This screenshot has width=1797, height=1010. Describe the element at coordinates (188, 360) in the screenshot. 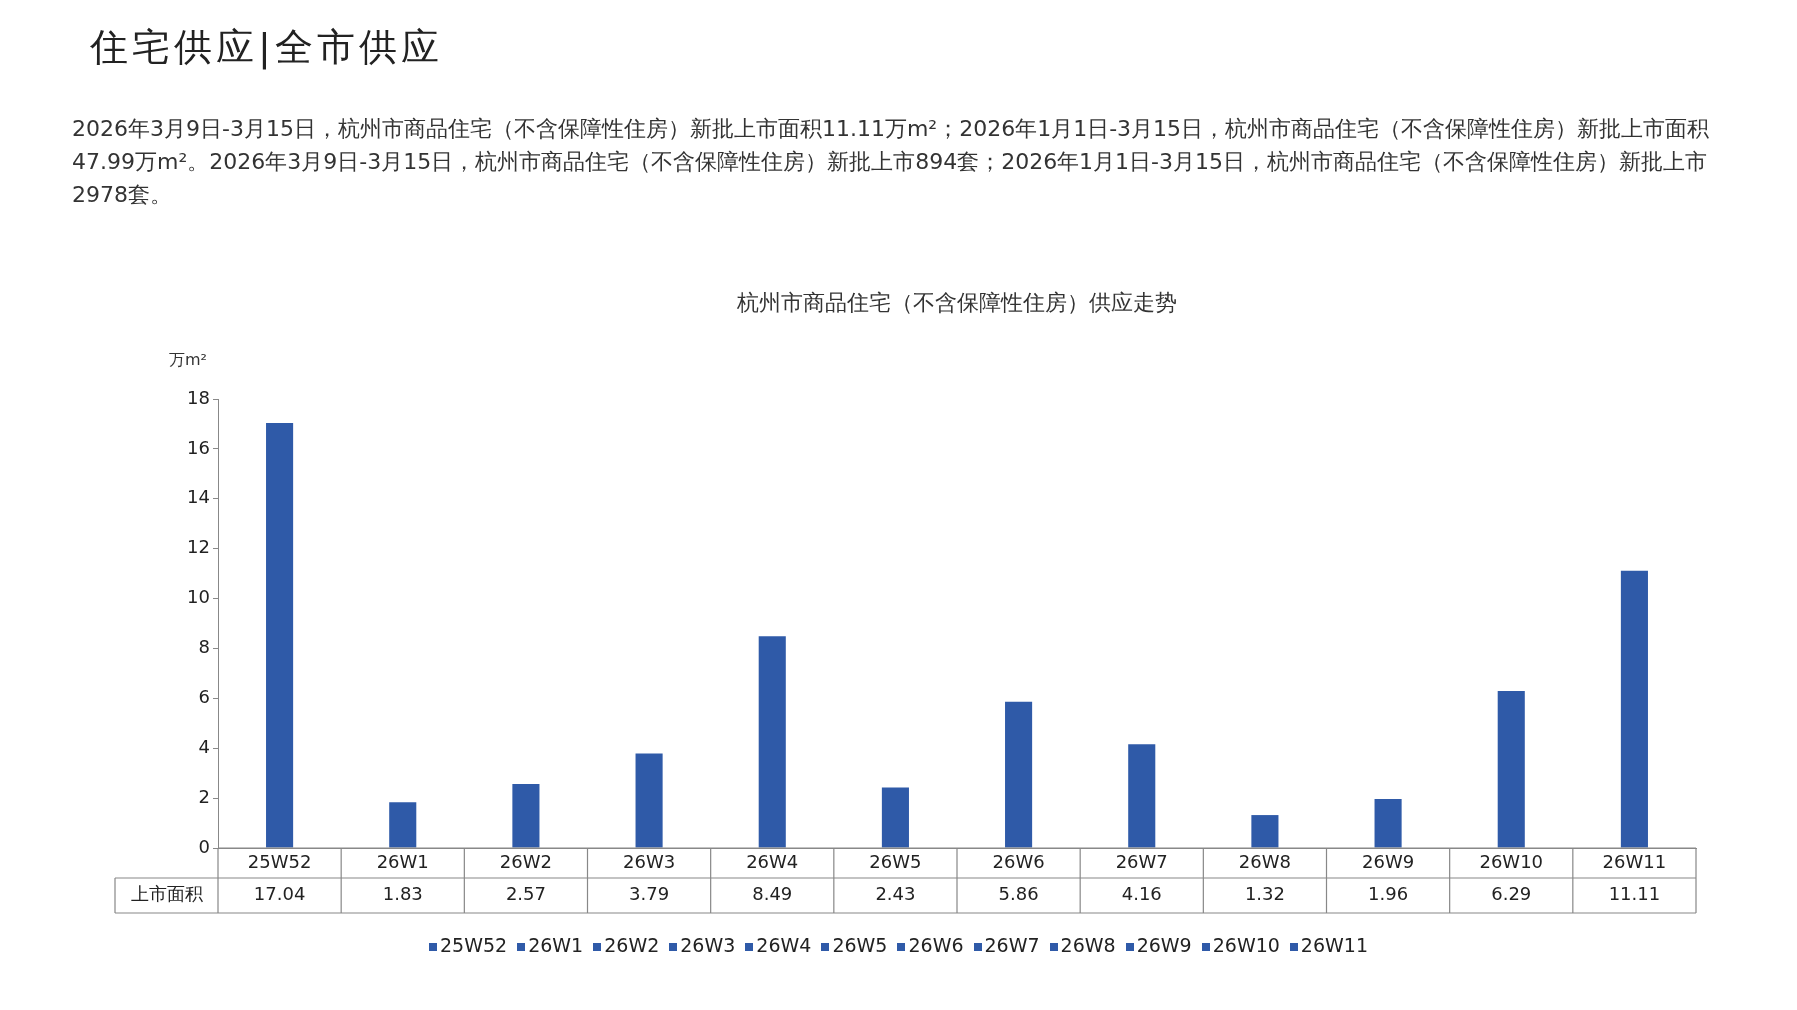

I see `y-axis-title: 万m²` at that location.